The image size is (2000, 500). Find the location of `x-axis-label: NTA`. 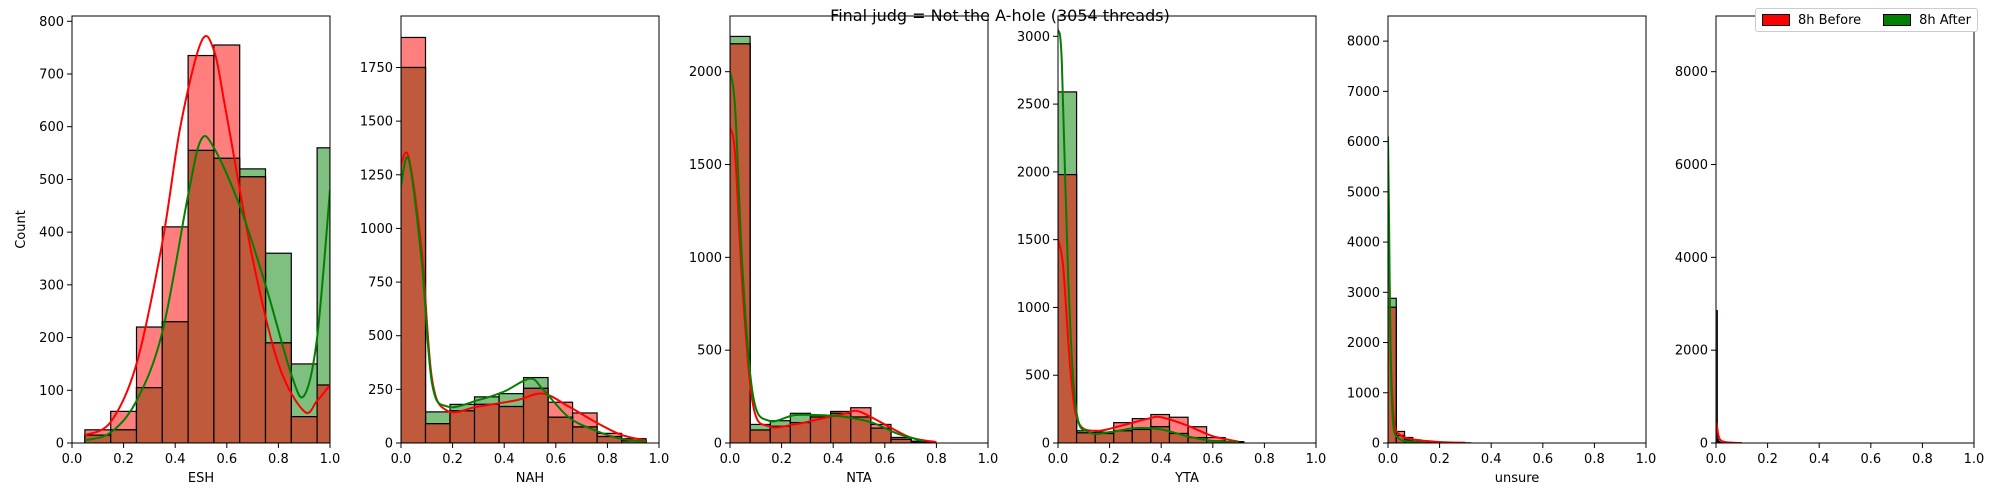

x-axis-label: NTA is located at coordinates (859, 478).